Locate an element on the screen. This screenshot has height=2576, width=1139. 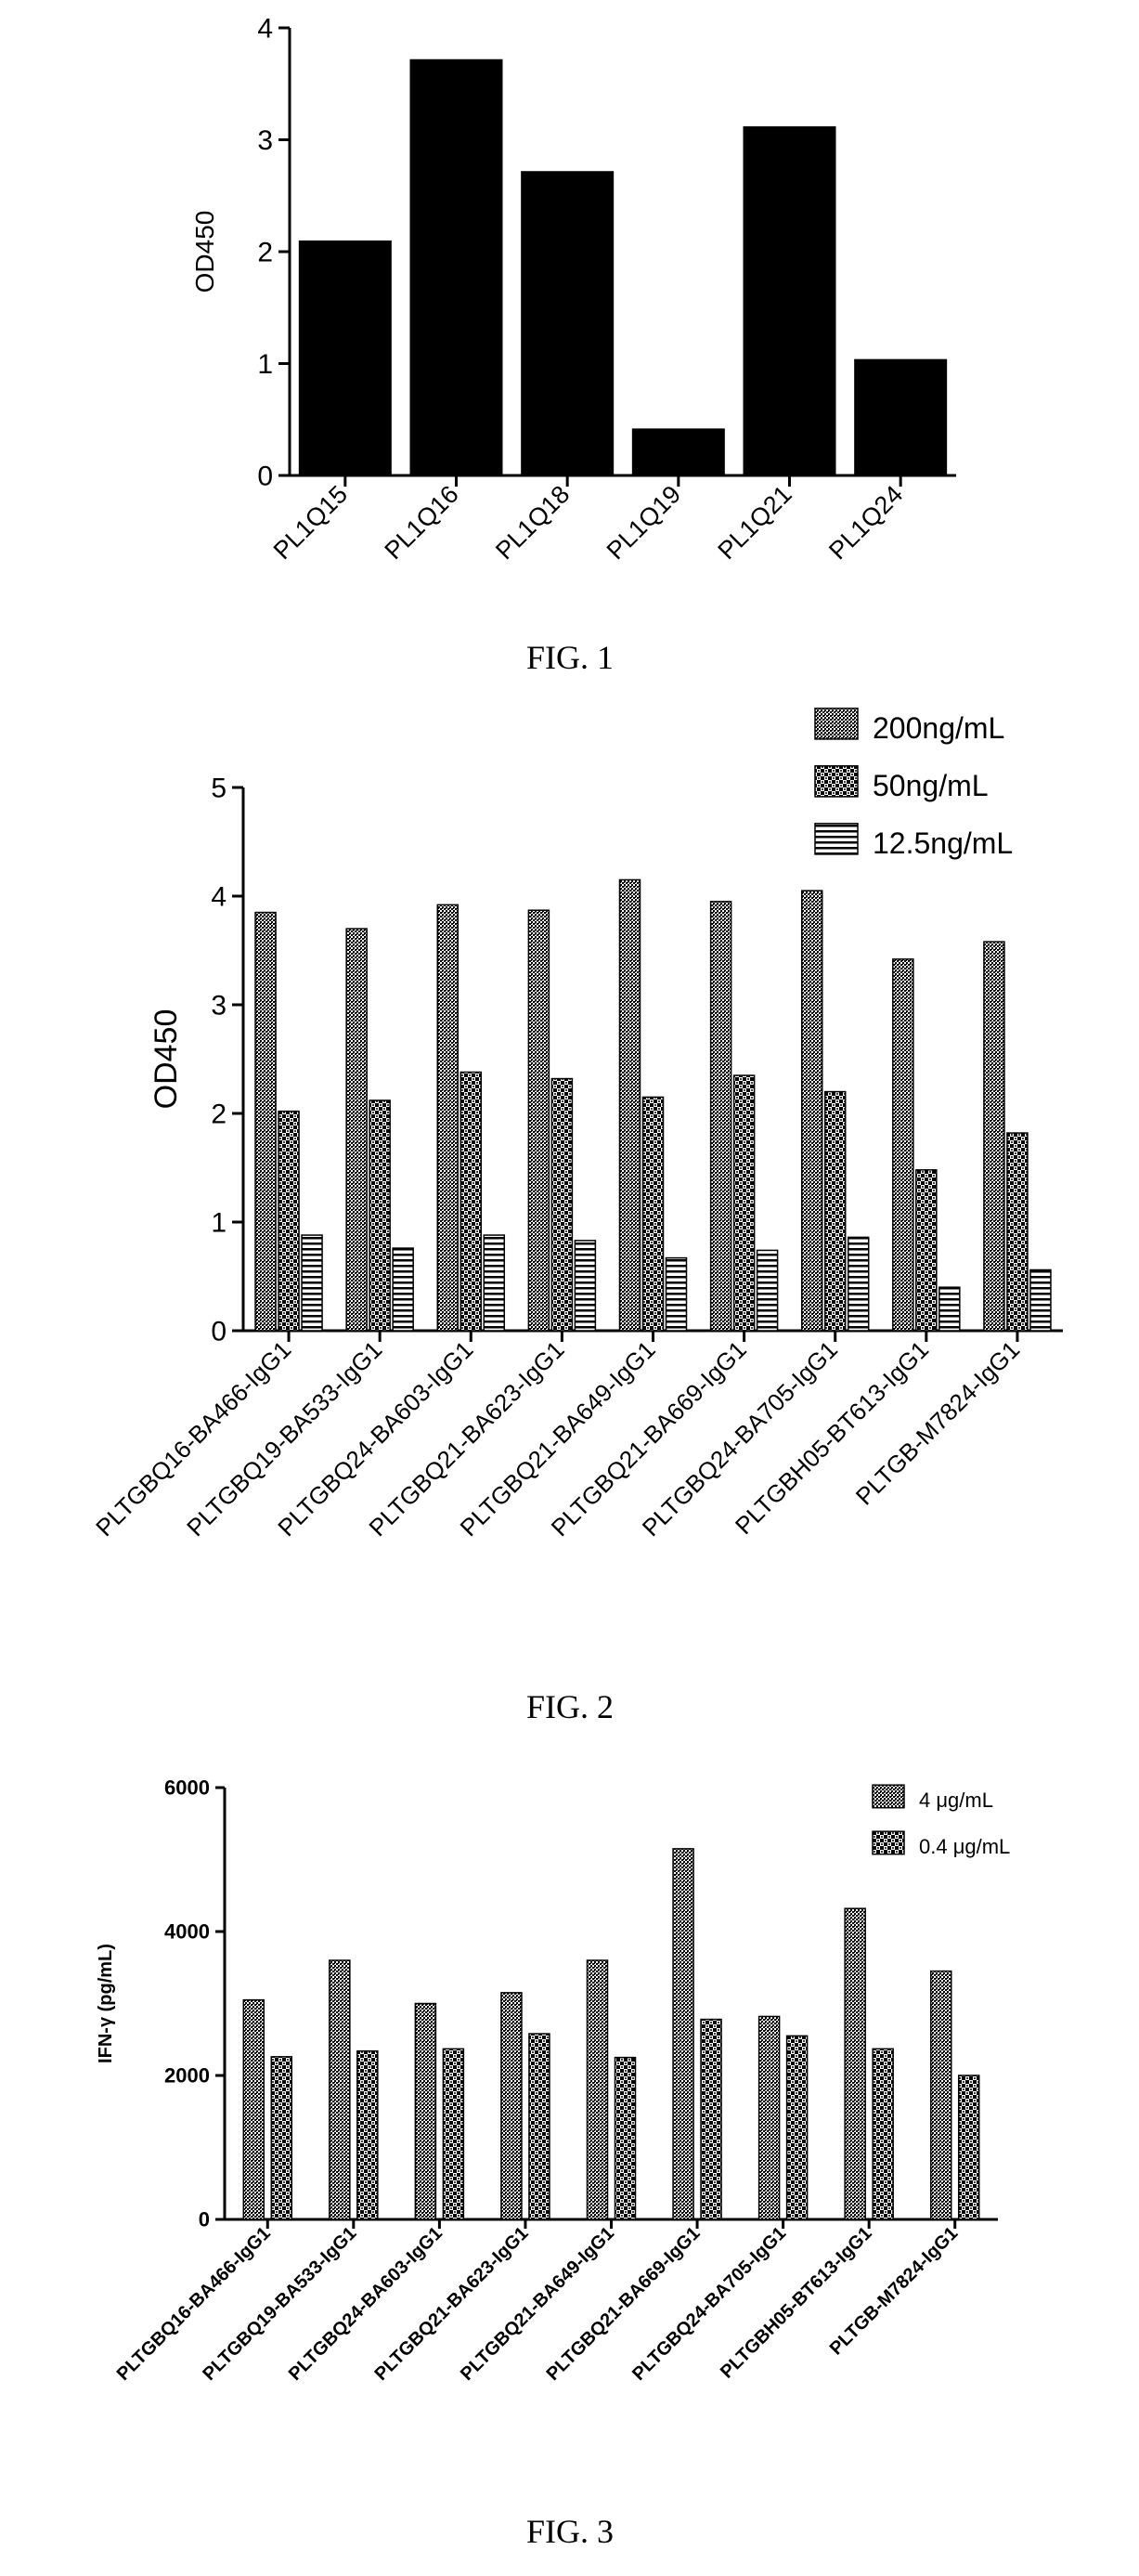
x-tick-label: PL1Q21 is located at coordinates (754, 522).